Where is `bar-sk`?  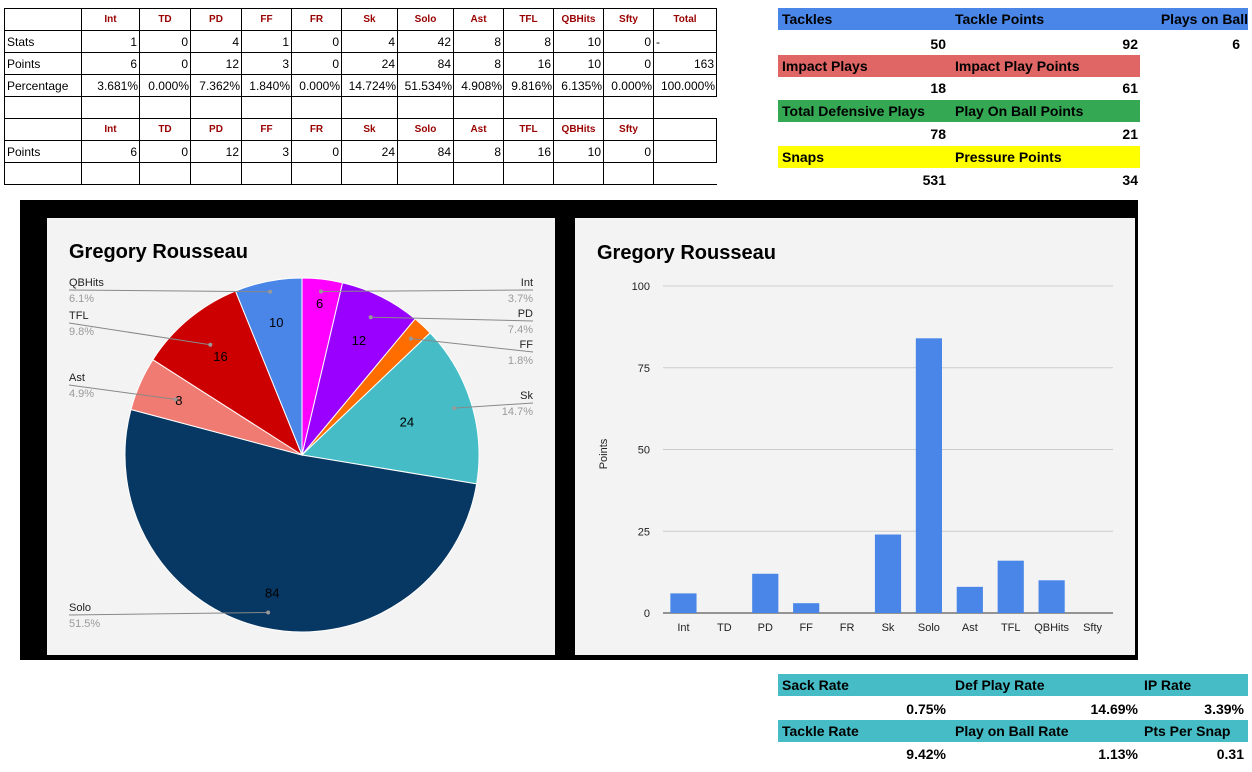
bar-sk is located at coordinates (888, 573).